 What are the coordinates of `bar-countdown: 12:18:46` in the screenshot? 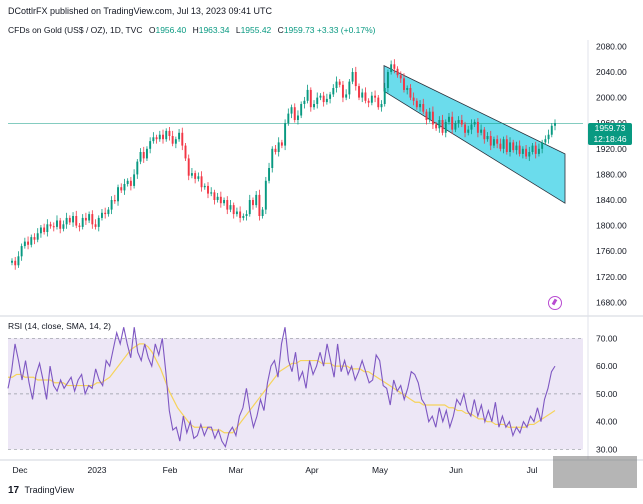 It's located at (610, 139).